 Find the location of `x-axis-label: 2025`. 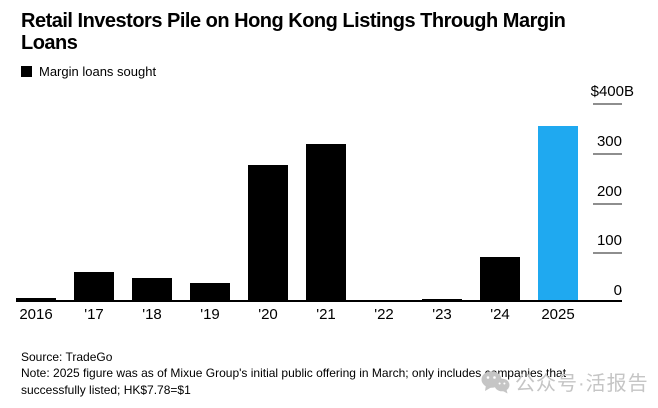

x-axis-label: 2025 is located at coordinates (558, 314).